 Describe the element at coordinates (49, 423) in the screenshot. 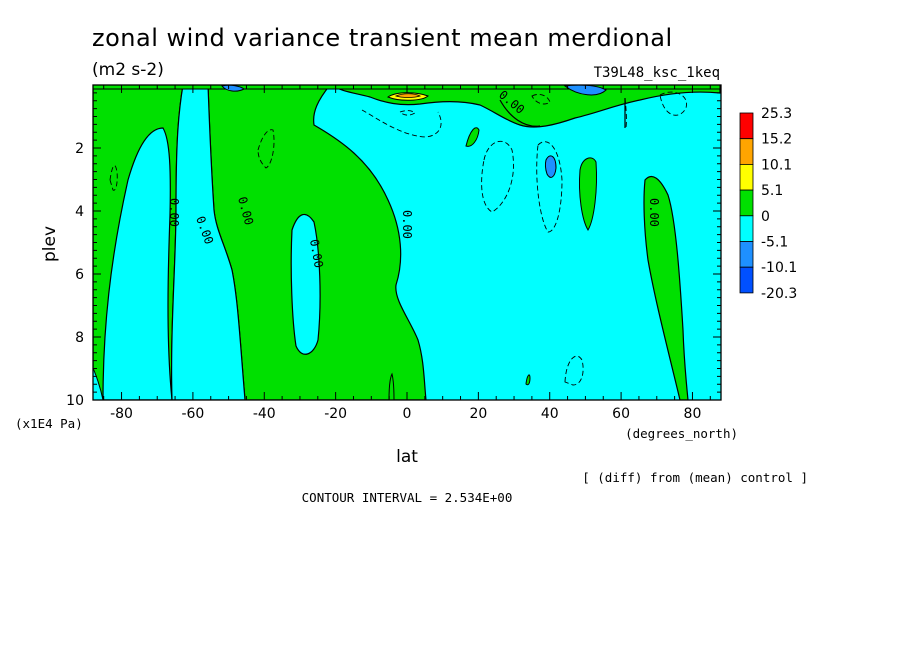

I see `y-axis-units: (x1E4 Pa)` at that location.